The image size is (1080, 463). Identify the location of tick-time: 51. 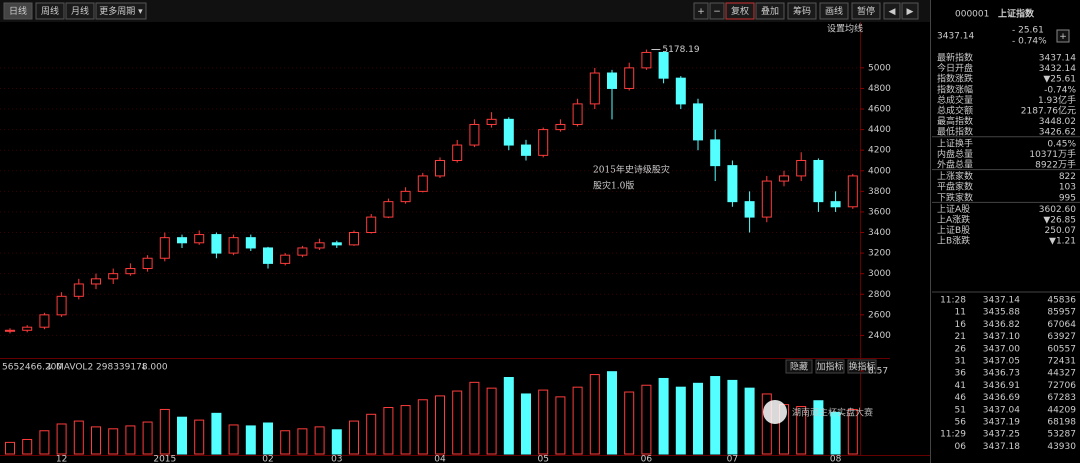
(960, 410).